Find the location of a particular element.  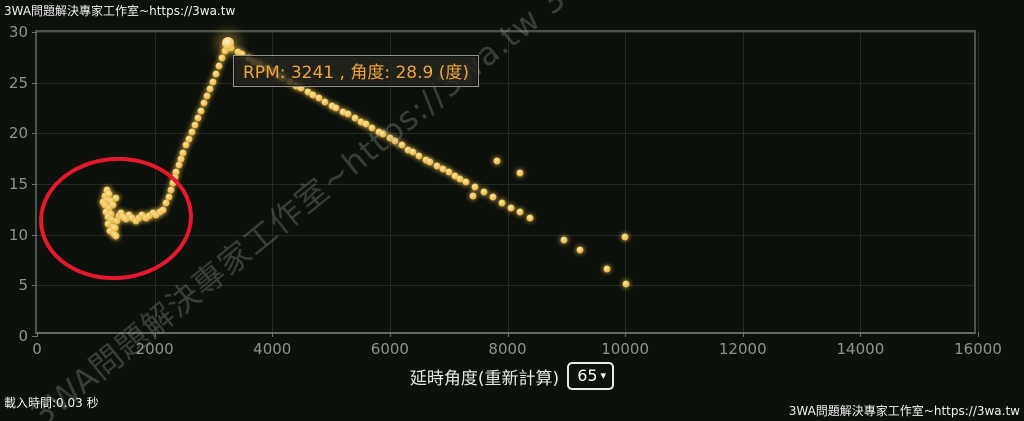

x-tick-label: 6000 is located at coordinates (389, 349).